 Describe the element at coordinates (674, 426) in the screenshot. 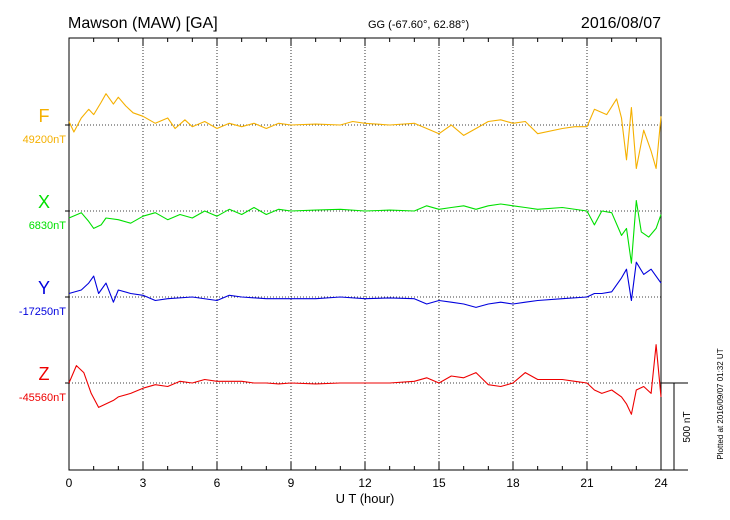

I see `scale-bar` at that location.